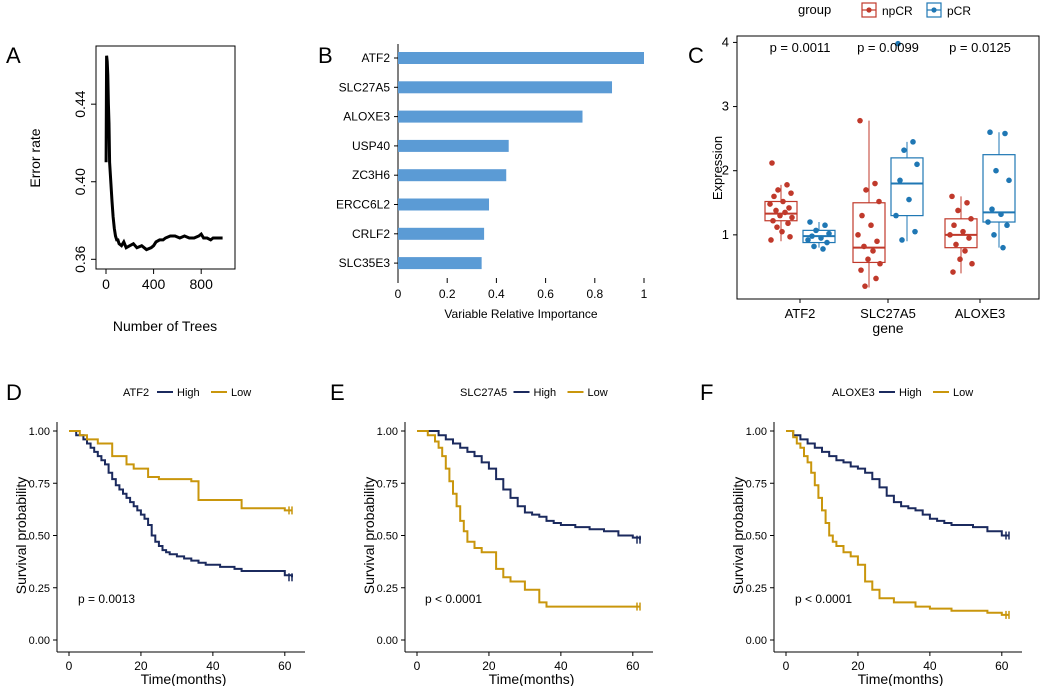 The height and width of the screenshot is (686, 1052). I want to click on y-tick-label: 0.25, so click(756, 589).